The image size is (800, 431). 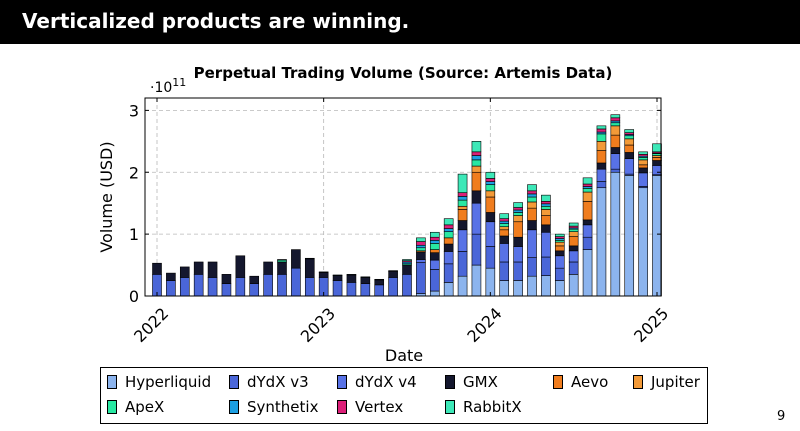 I want to click on legend-item: ApeX, so click(x=135, y=407).